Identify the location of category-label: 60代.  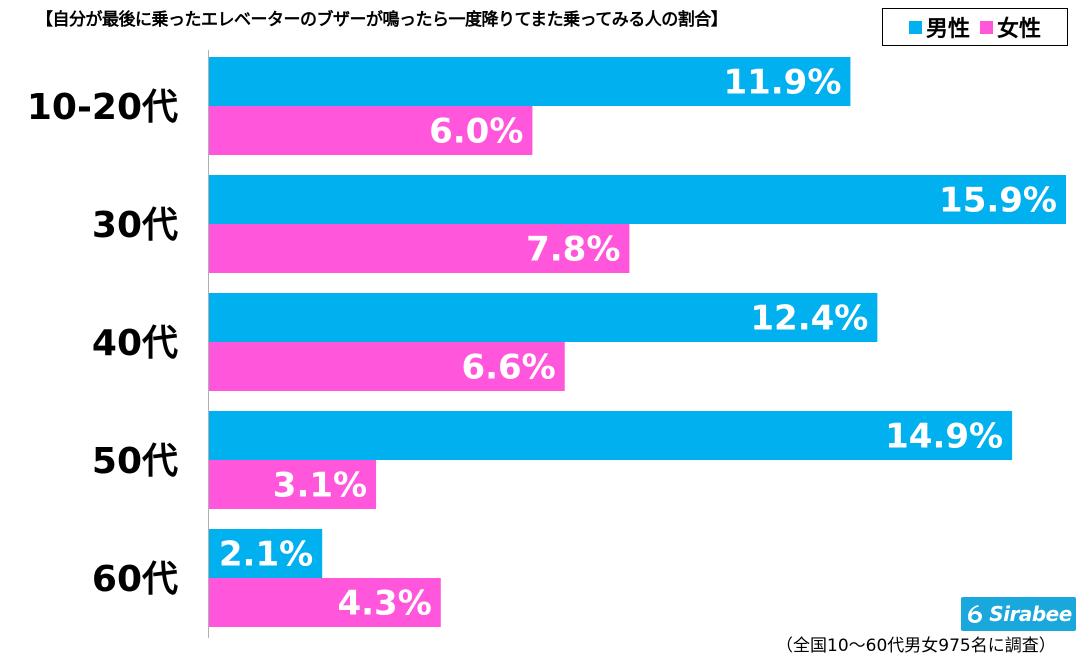
(135, 579).